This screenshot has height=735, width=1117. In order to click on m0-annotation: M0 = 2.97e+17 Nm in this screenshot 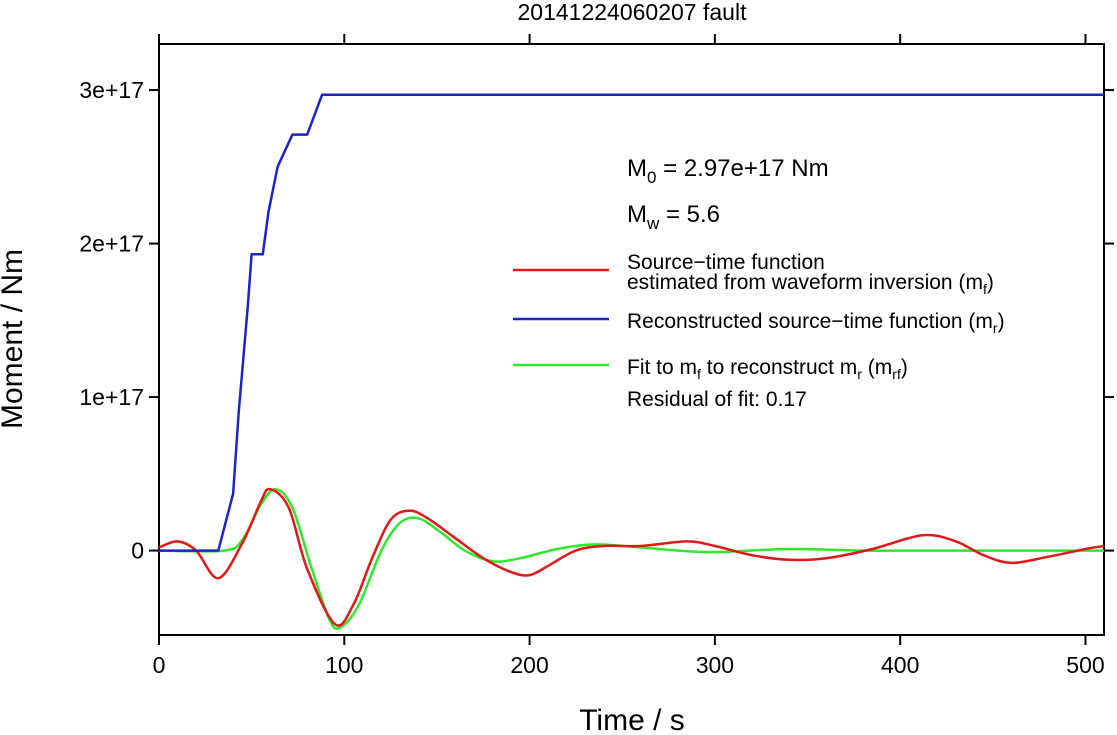, I will do `click(728, 171)`.